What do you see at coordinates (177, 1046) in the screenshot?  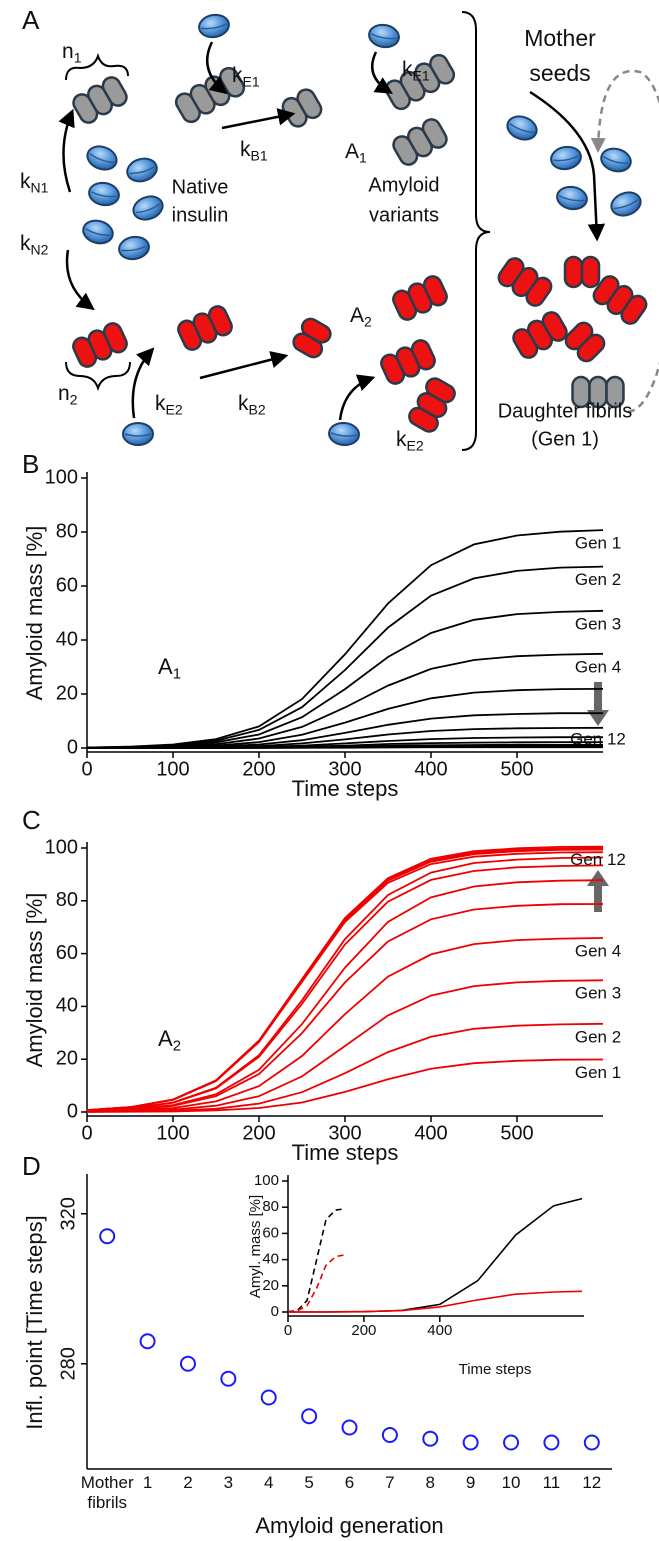 I see `annotation-sub: 2` at bounding box center [177, 1046].